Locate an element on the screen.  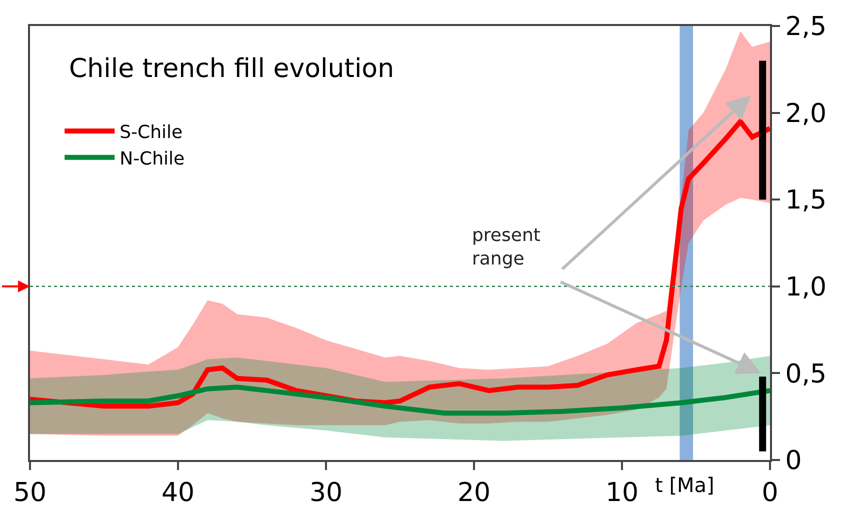
y-tick-label: 0 is located at coordinates (793, 461).